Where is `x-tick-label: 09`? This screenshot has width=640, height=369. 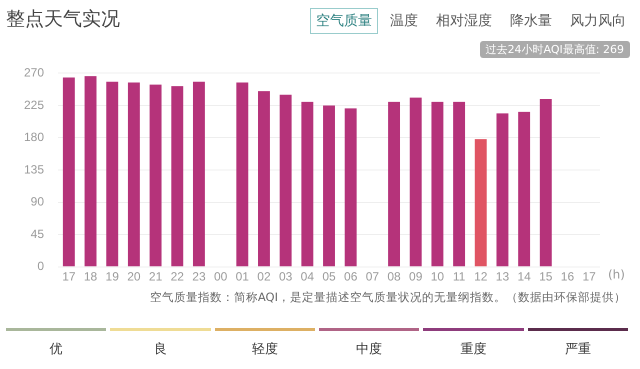 x-tick-label: 09 is located at coordinates (416, 276).